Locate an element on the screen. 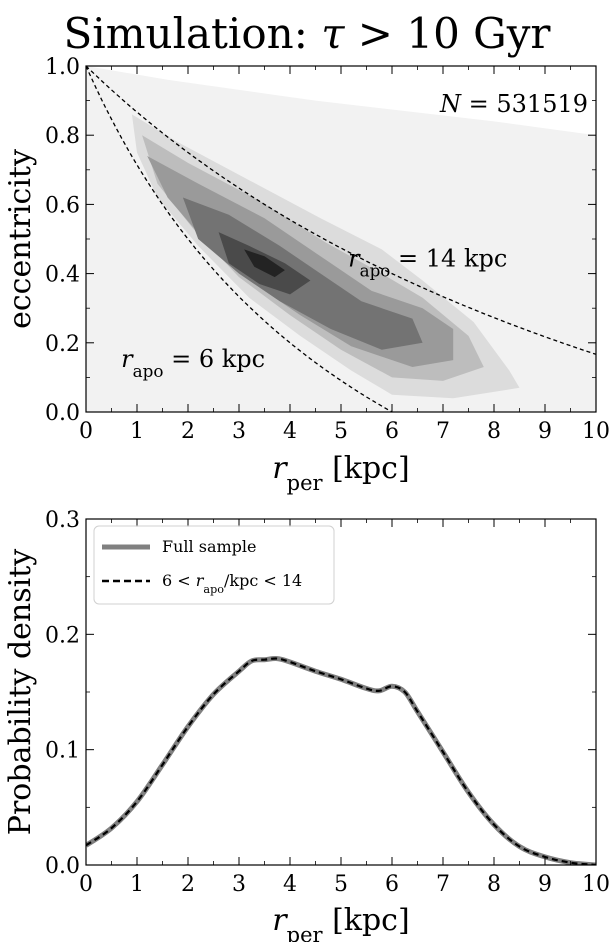 The height and width of the screenshot is (942, 609). bottom-x-axis-label: rper [kpc] is located at coordinates (340, 922).